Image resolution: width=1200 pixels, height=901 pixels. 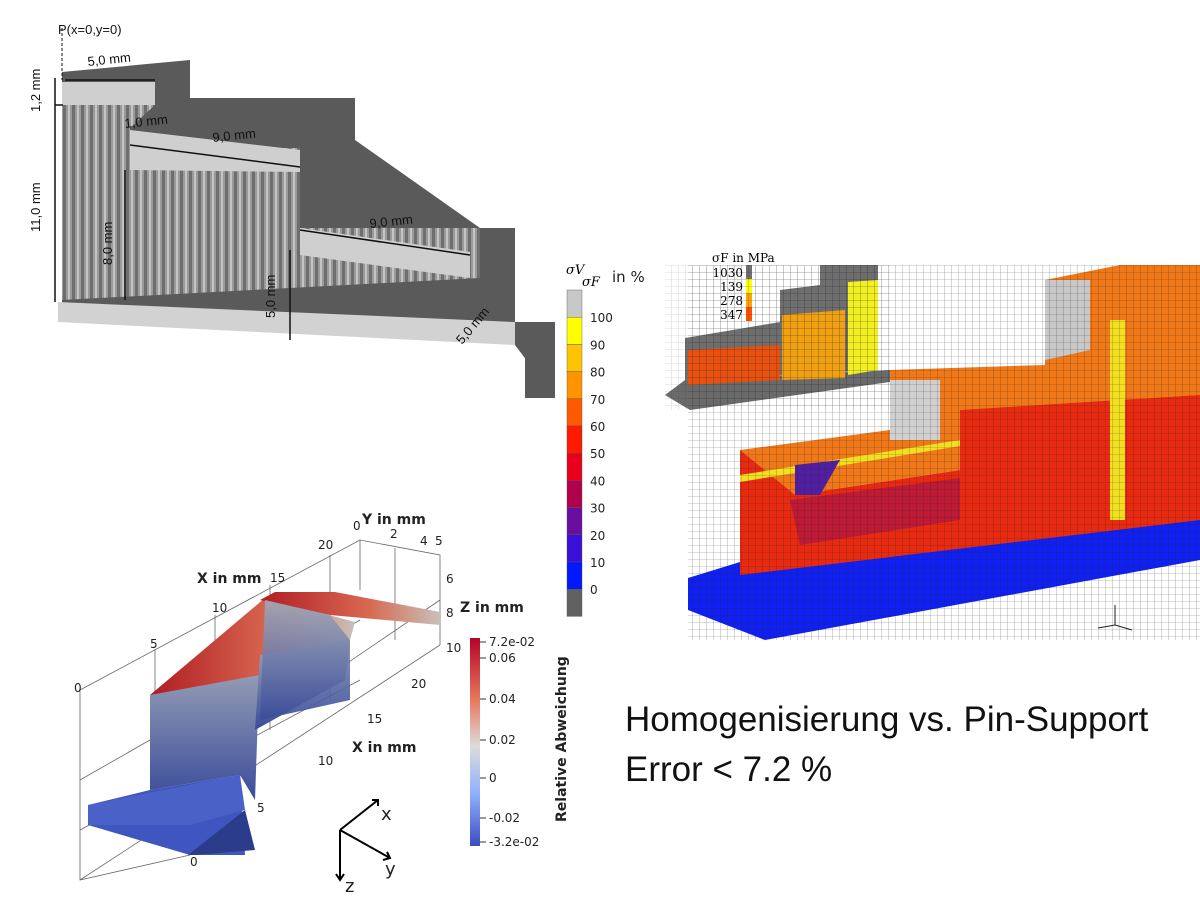 What do you see at coordinates (450, 613) in the screenshot?
I see `tick-label: 8` at bounding box center [450, 613].